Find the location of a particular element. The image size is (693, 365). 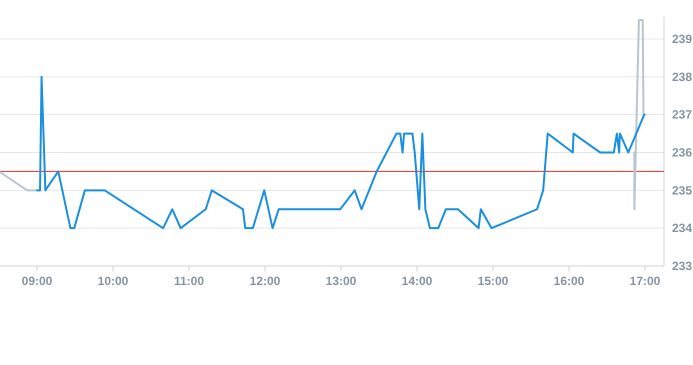

x-tick-label: 17:00 is located at coordinates (645, 281).